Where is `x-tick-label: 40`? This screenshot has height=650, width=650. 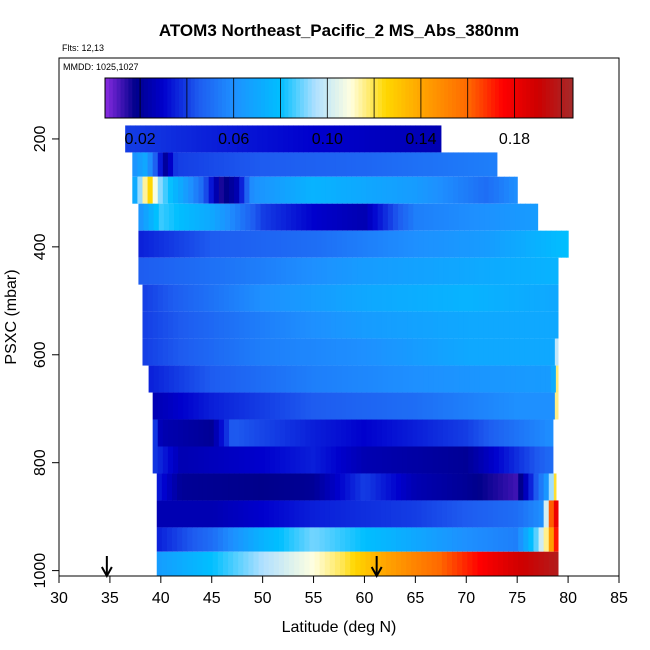
x-tick-label: 40 is located at coordinates (161, 598).